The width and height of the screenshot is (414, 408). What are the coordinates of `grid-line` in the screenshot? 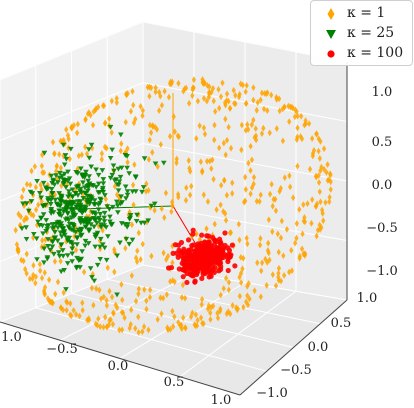 It's located at (72, 111).